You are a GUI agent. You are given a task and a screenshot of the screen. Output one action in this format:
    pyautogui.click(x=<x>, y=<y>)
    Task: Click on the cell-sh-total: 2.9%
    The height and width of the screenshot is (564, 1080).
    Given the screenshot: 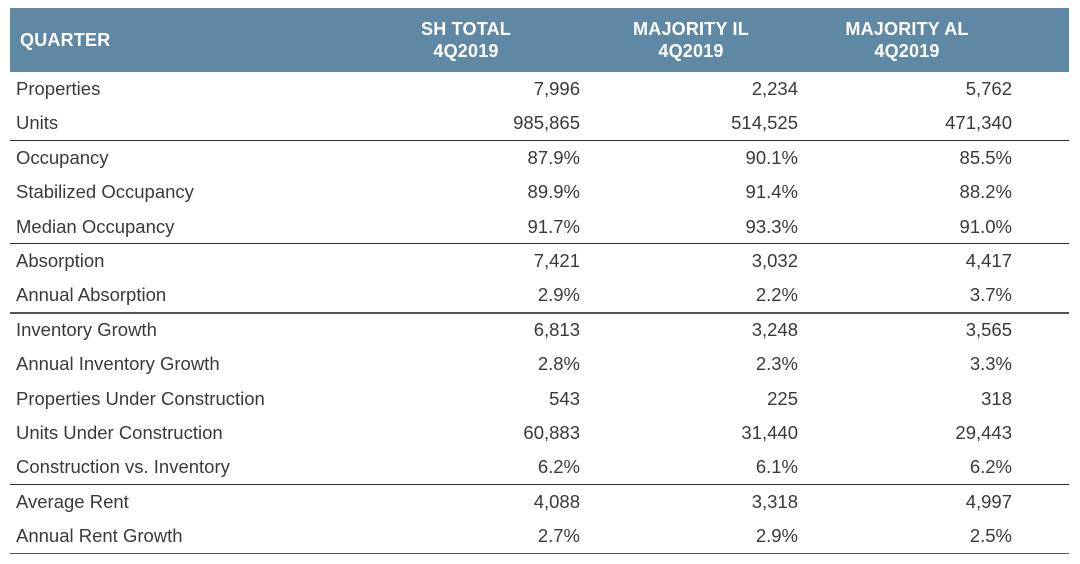 What is the action you would take?
    pyautogui.click(x=558, y=295)
    